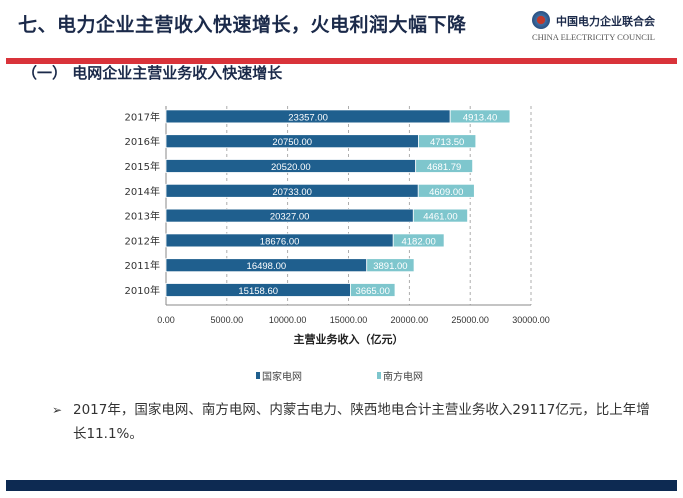 Image resolution: width=683 pixels, height=498 pixels. What do you see at coordinates (602, 30) in the screenshot?
I see `cec-logo: 中国电力企业联合会 CHINA ELECTRICITY COUNCIL` at bounding box center [602, 30].